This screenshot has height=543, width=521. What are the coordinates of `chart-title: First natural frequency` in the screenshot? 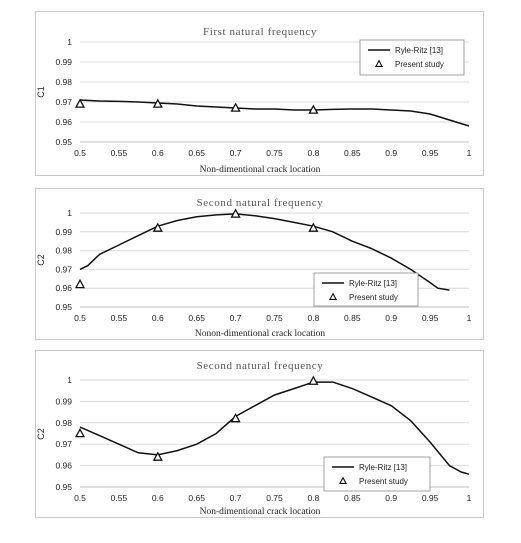 It's located at (260, 32).